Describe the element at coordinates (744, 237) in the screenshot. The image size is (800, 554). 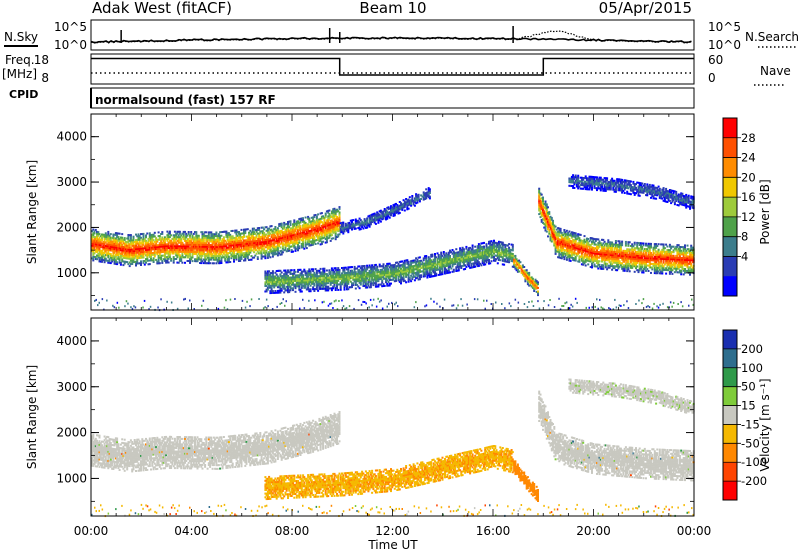
I see `power-cbar-tick-label-5: 8` at that location.